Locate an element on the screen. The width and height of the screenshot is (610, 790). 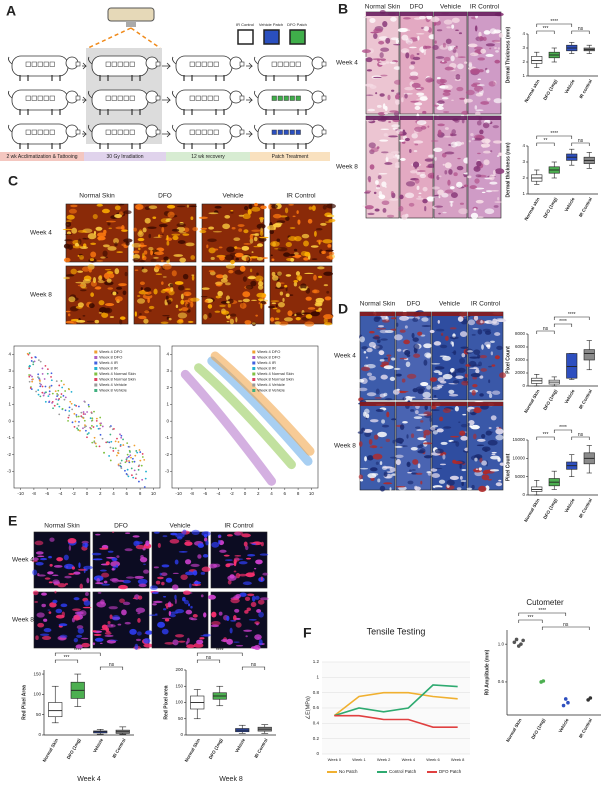
row-label: Week 8 is located at coordinates (23, 620).